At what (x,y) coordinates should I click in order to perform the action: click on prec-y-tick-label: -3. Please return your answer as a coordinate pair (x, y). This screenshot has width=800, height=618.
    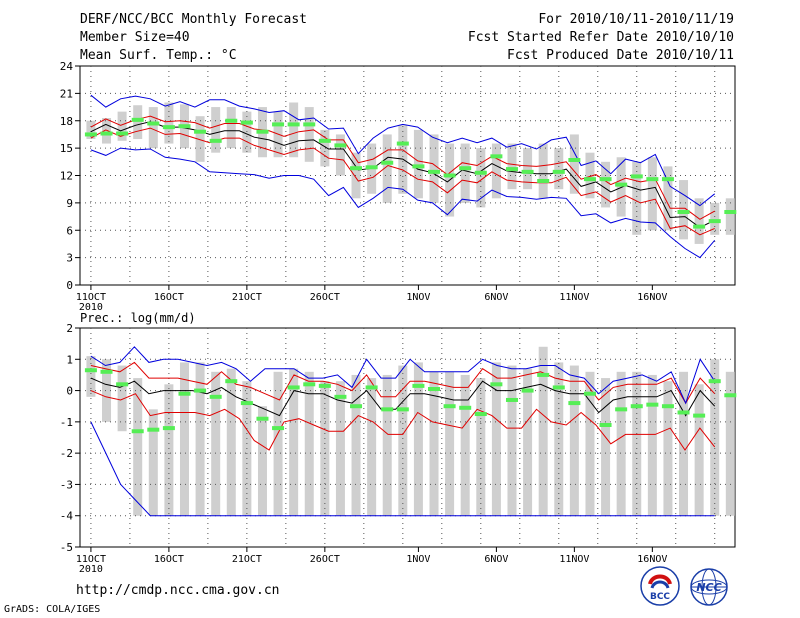
    Looking at the image, I should click on (66, 484).